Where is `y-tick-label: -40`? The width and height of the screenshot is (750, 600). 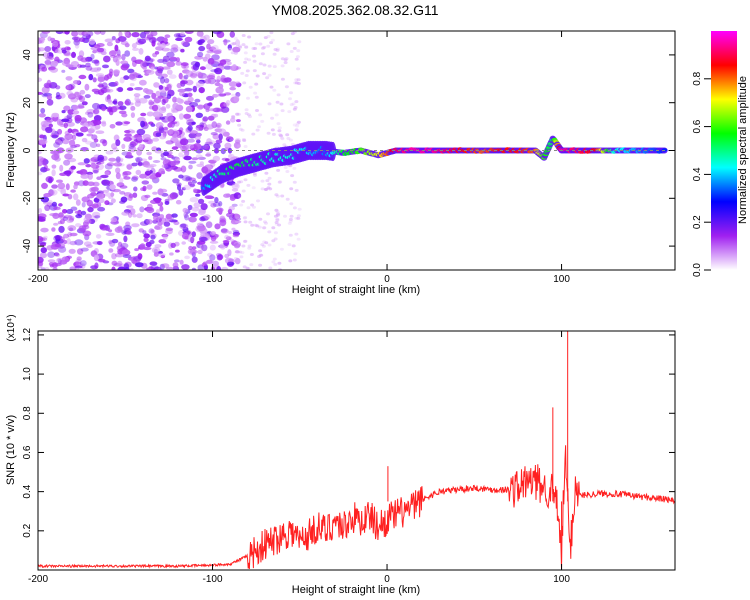
y-tick-label: -40 is located at coordinates (27, 245).